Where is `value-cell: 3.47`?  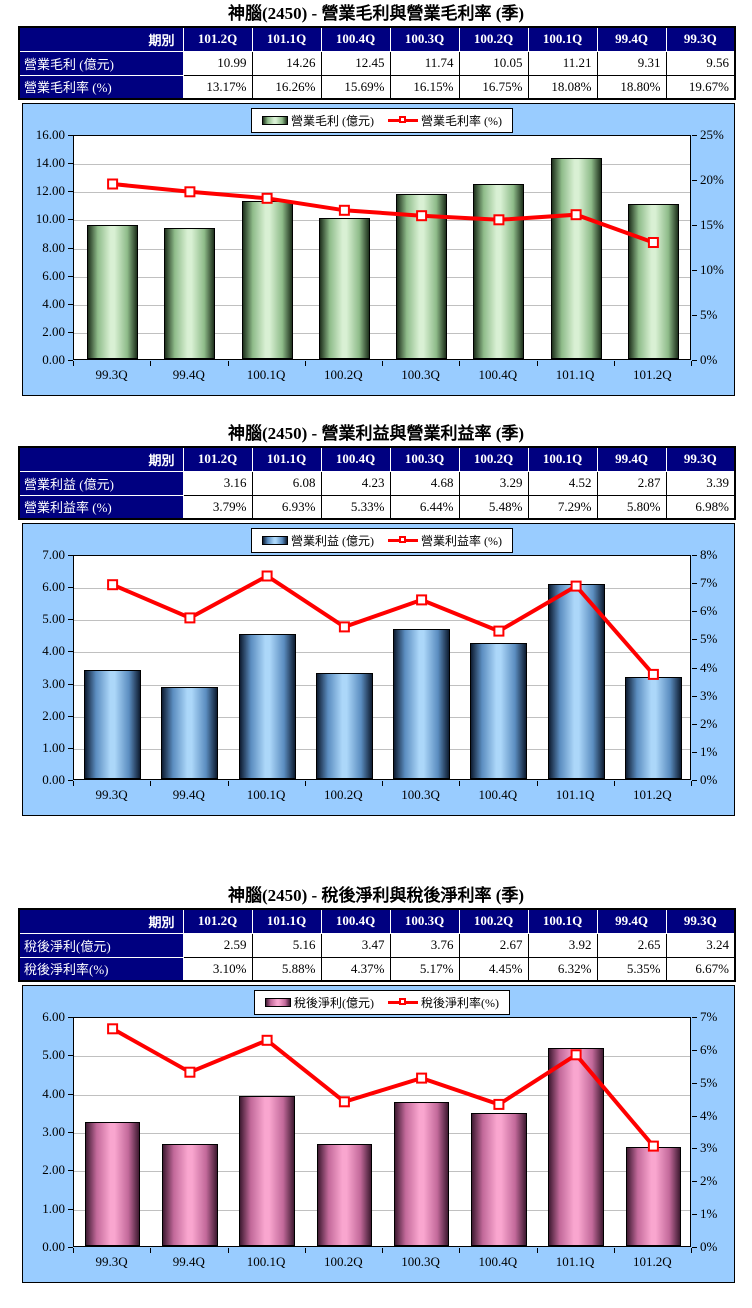 value-cell: 3.47 is located at coordinates (355, 945).